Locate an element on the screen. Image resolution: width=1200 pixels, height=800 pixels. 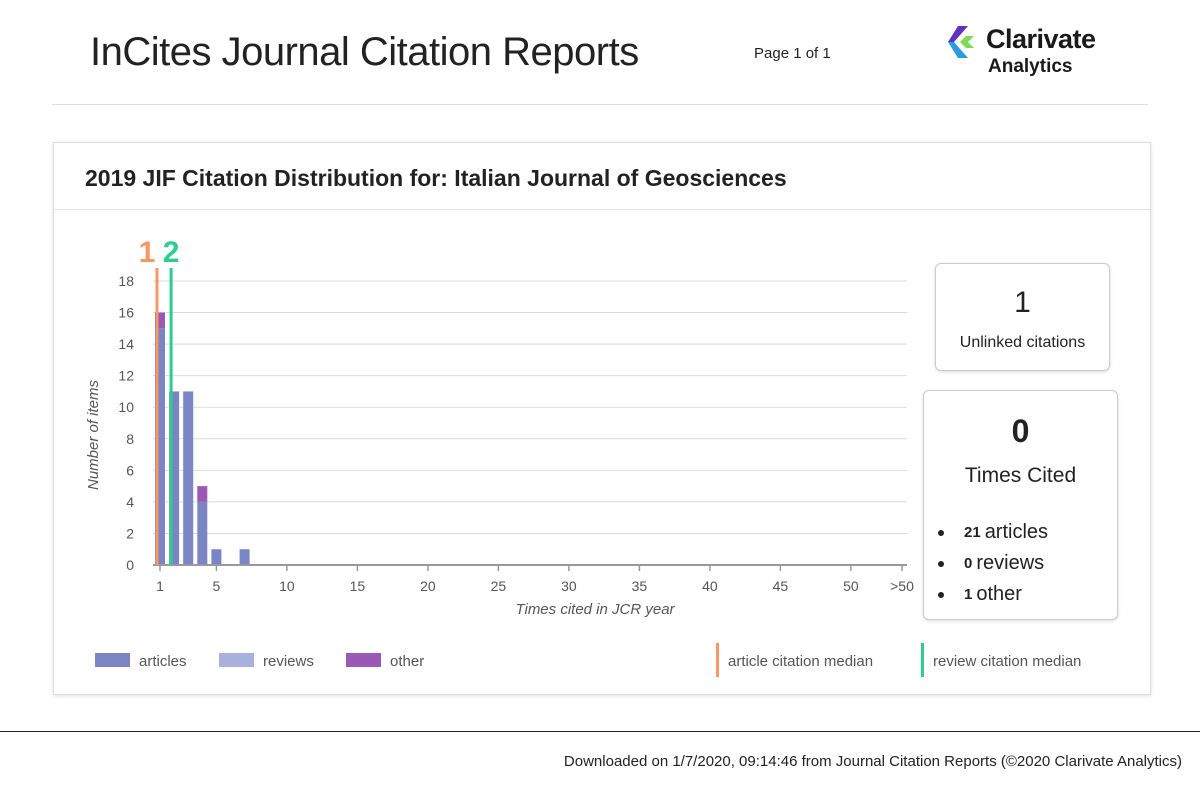
x-axis-label: Times cited in JCR year is located at coordinates (595, 609).